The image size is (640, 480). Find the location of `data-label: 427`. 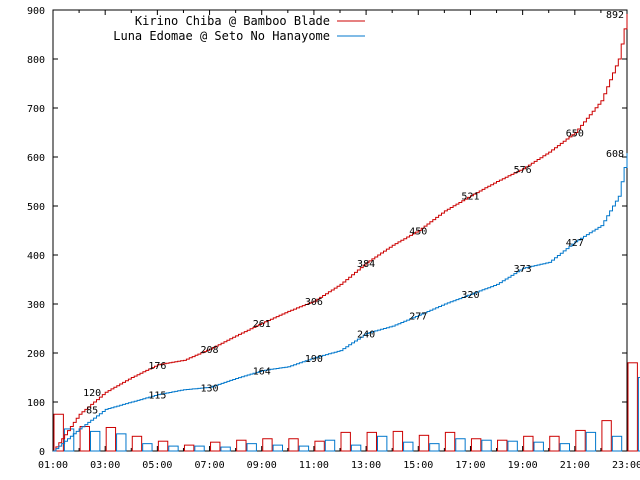

data-label: 427 is located at coordinates (575, 243).